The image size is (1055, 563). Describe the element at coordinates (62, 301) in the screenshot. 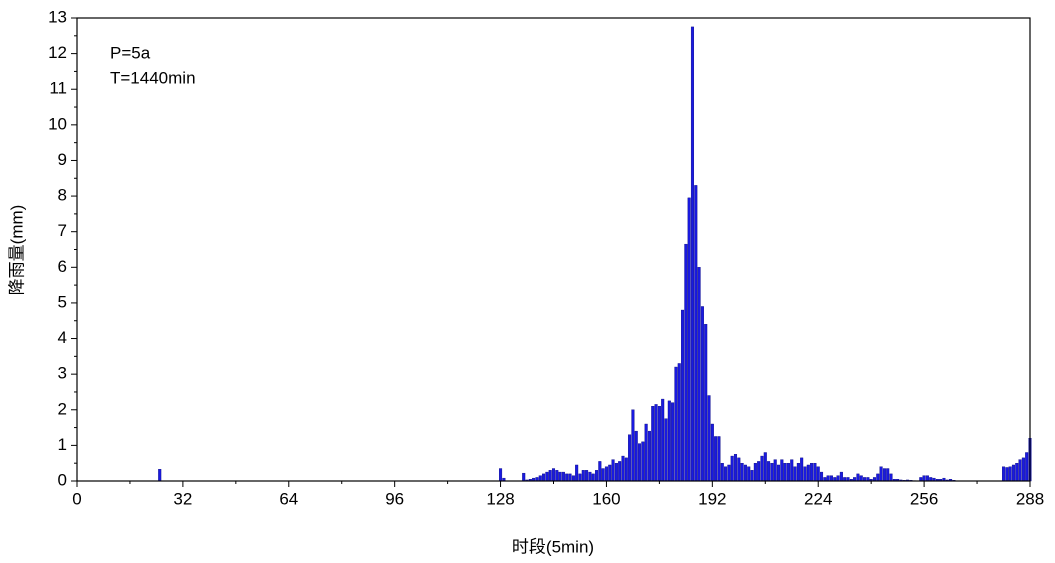

I see `y-tick-label: 5` at that location.